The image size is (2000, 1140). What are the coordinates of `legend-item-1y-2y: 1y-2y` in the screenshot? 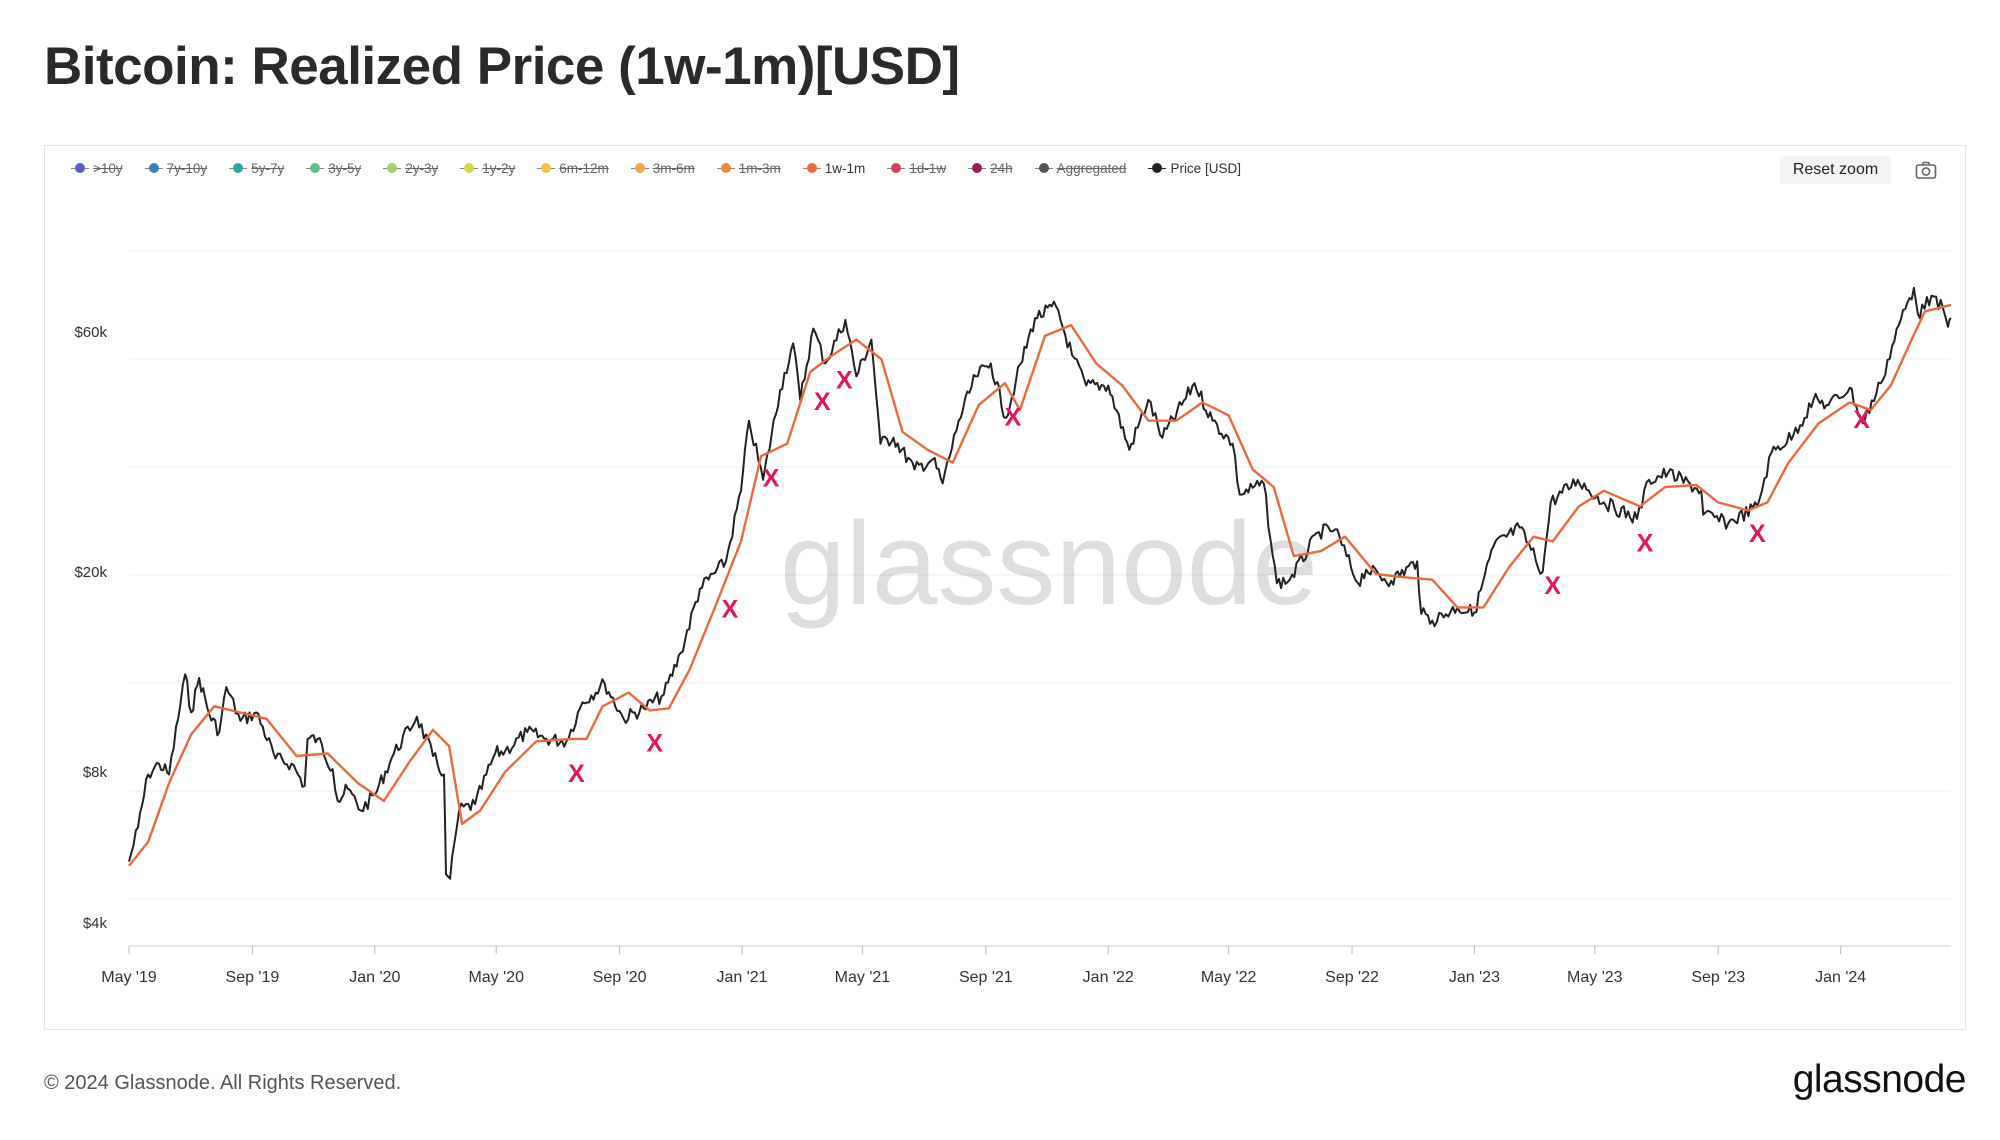 It's located at (487, 168).